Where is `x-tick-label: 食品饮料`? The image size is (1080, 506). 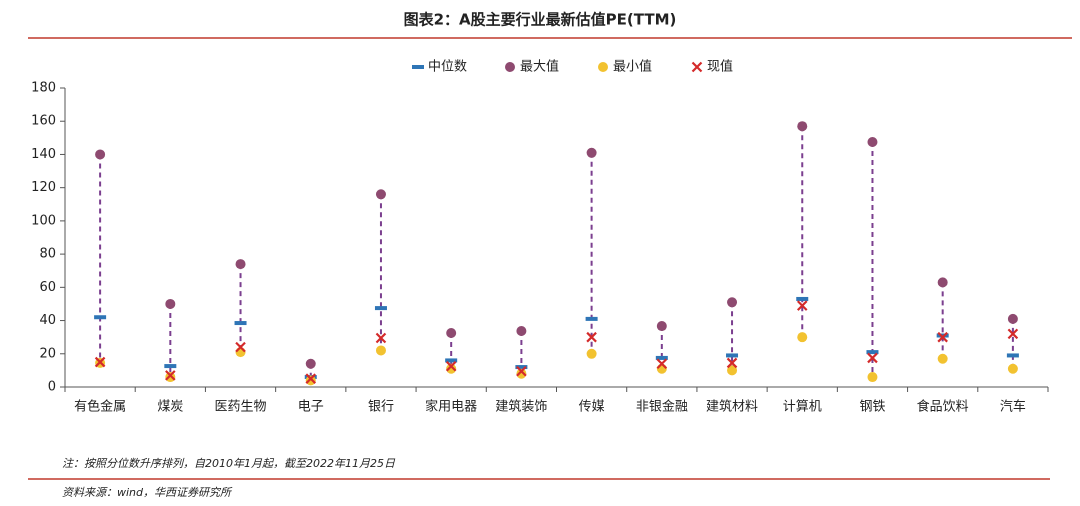
x-tick-label: 食品饮料 is located at coordinates (943, 407).